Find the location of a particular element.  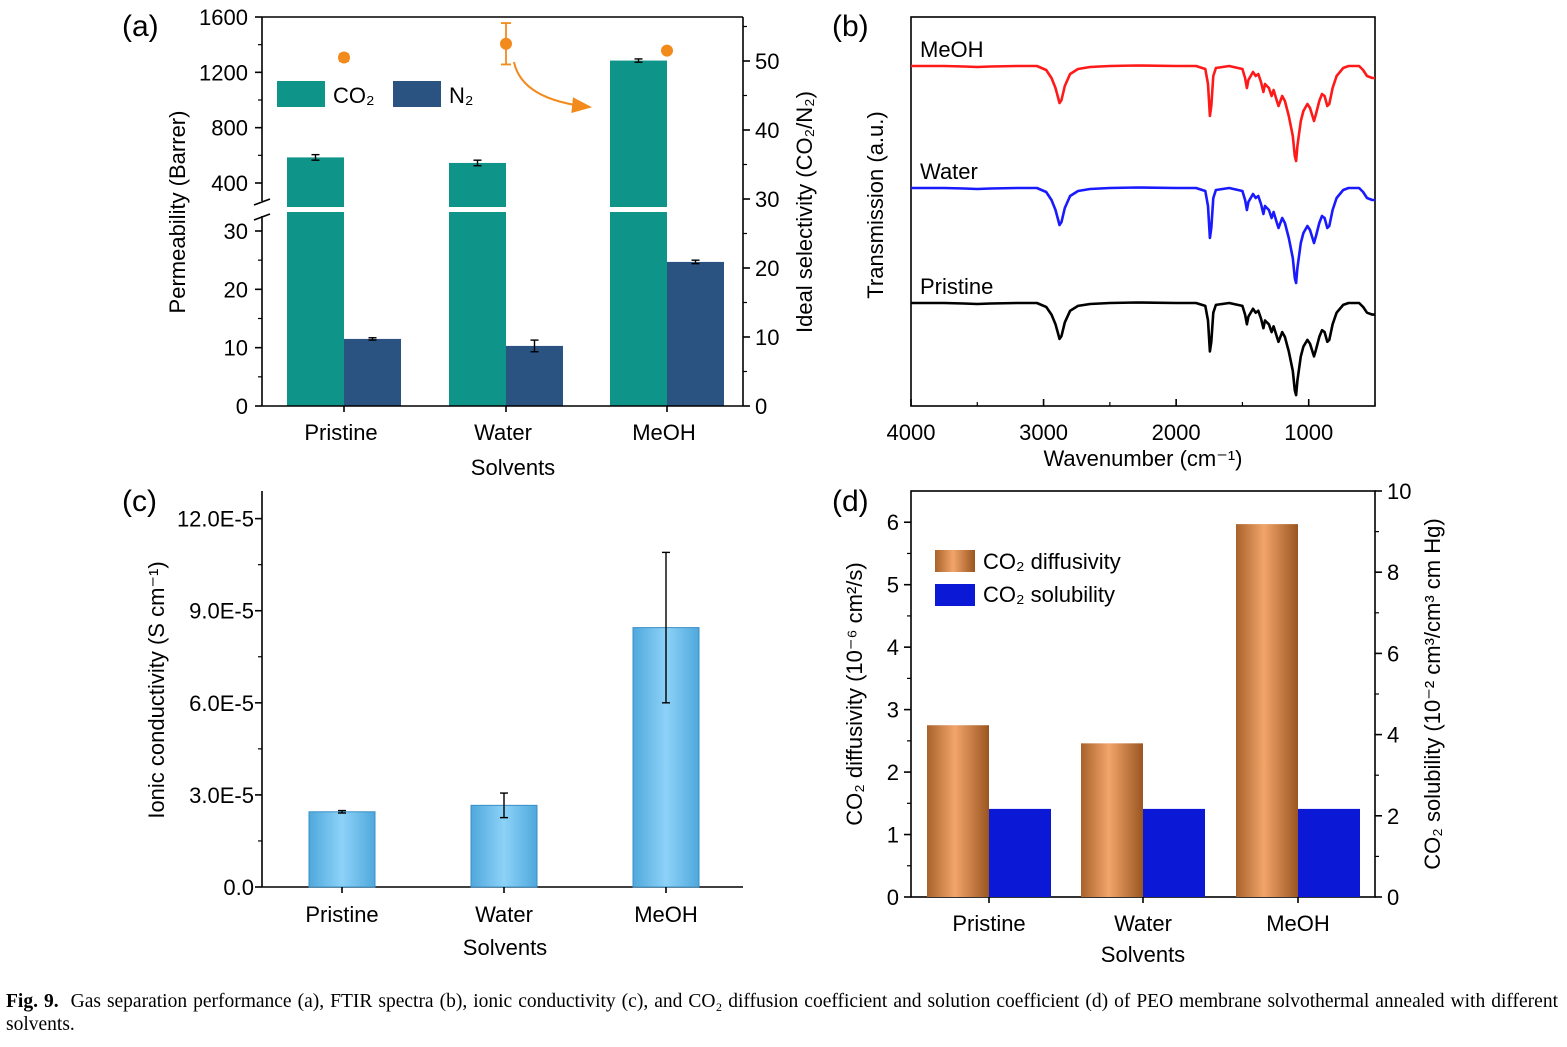

y-tick-label: 3.0E-5 is located at coordinates (221, 795).